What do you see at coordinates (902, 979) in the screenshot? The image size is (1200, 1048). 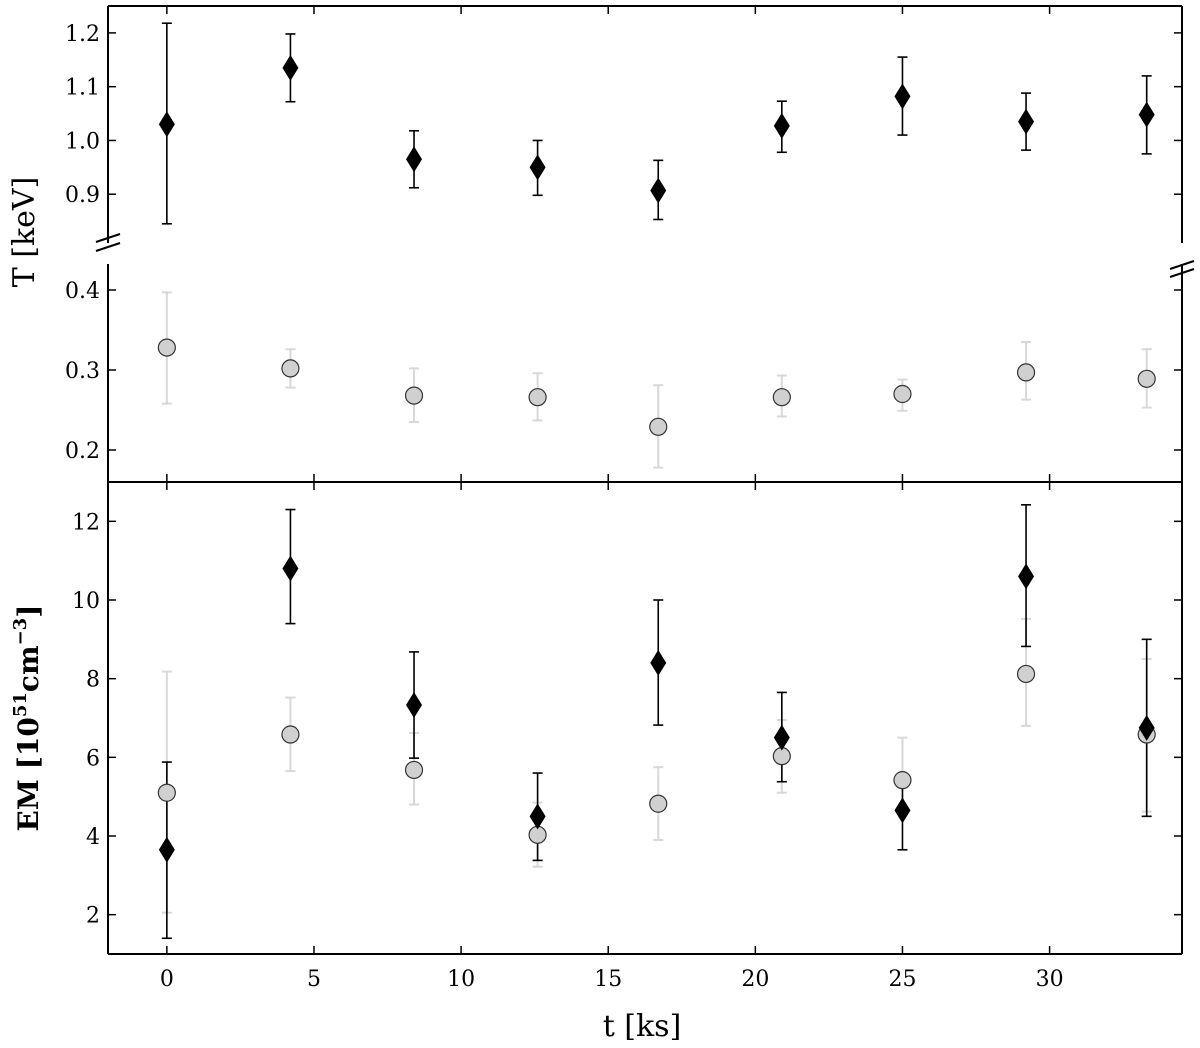 I see `x-tick-label: 25` at bounding box center [902, 979].